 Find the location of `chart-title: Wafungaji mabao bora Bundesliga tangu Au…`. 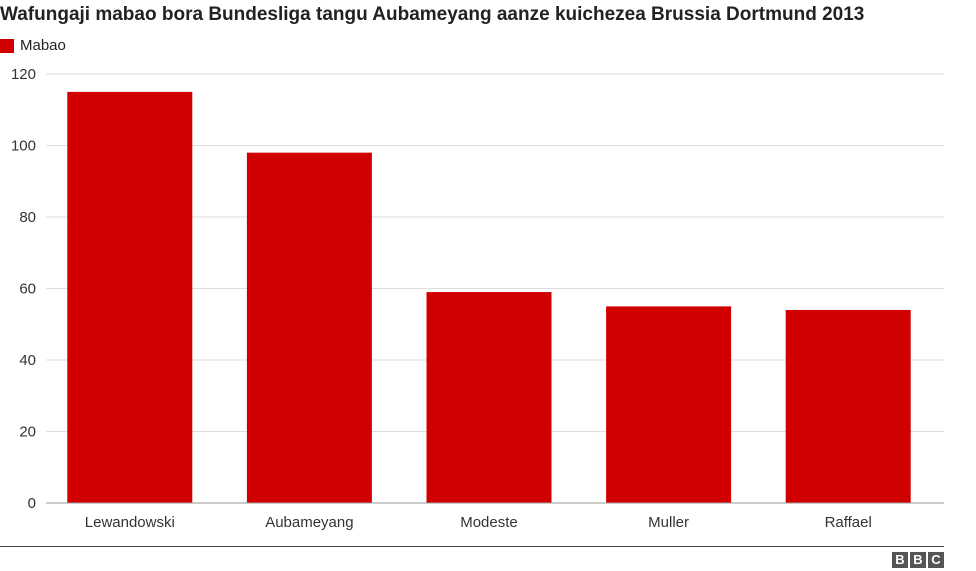

chart-title: Wafungaji mabao bora Bundesliga tangu Au… is located at coordinates (432, 14).